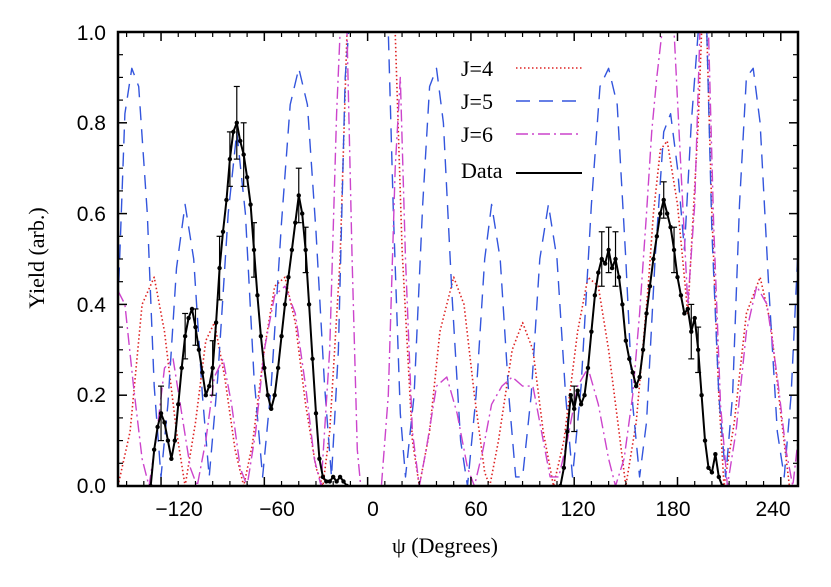  I want to click on legend-label-j4: J=4, so click(477, 68).